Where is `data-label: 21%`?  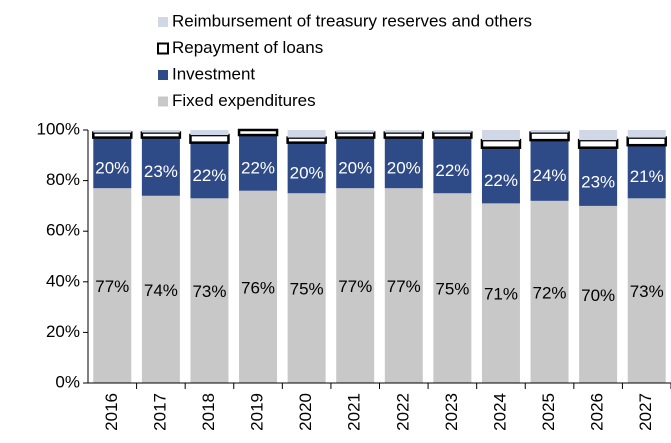 data-label: 21% is located at coordinates (647, 176).